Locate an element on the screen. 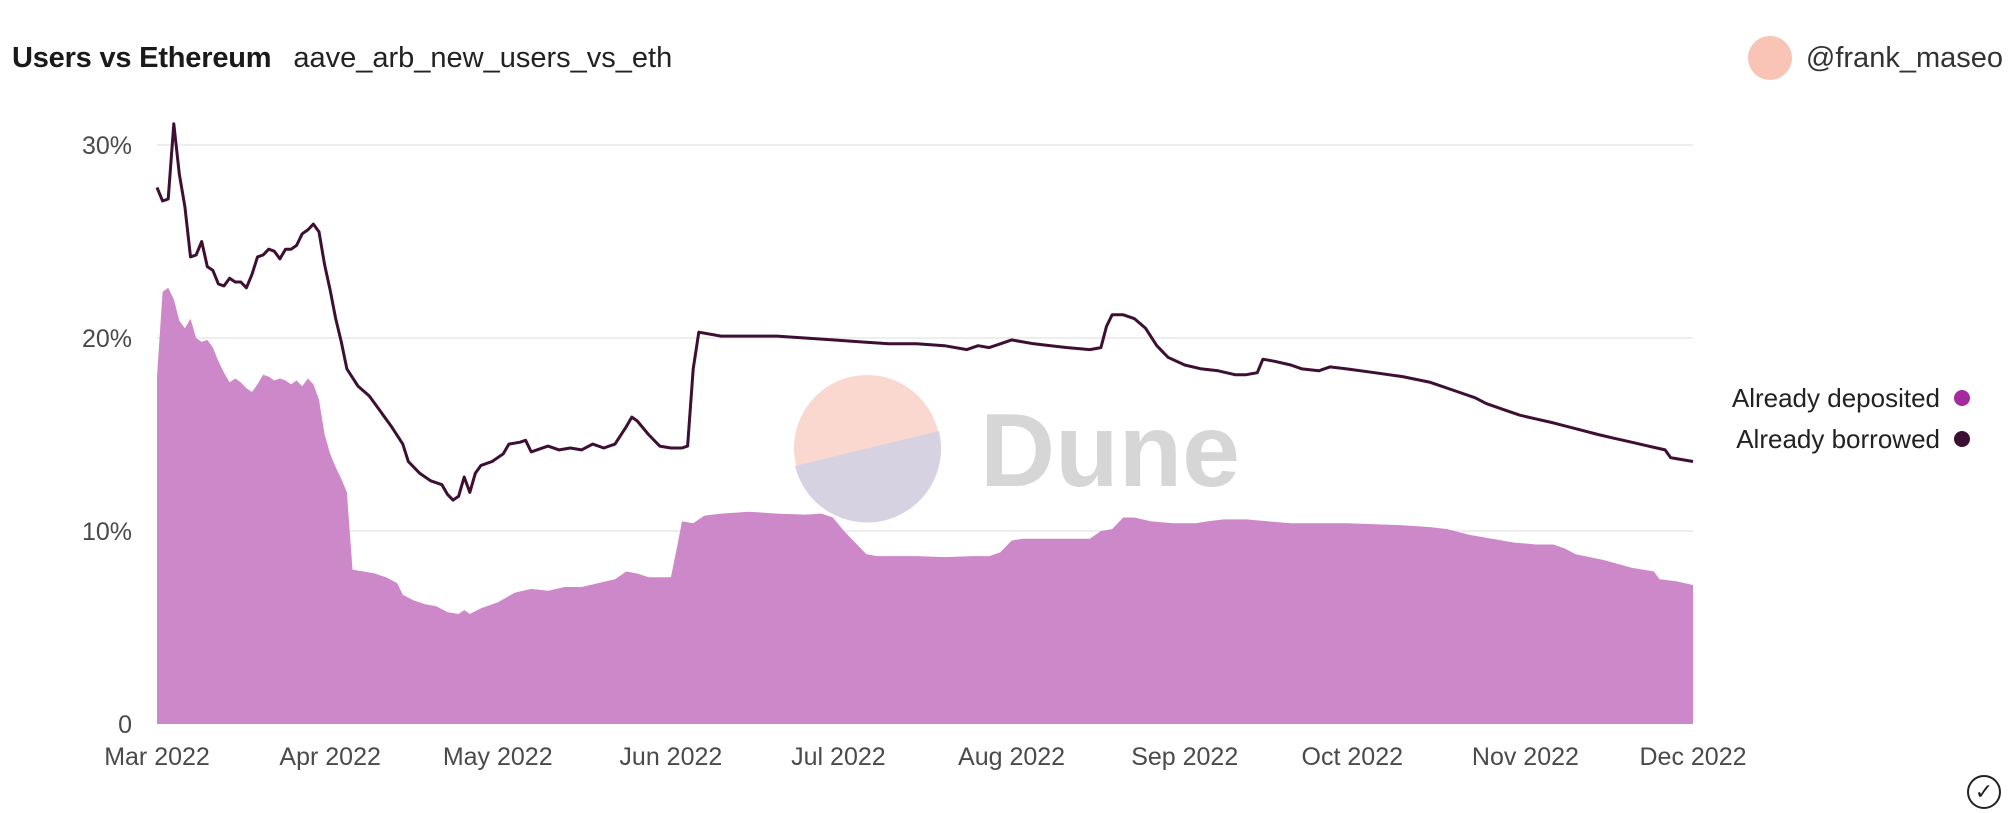  legend-dot-already-deposited is located at coordinates (1962, 398).